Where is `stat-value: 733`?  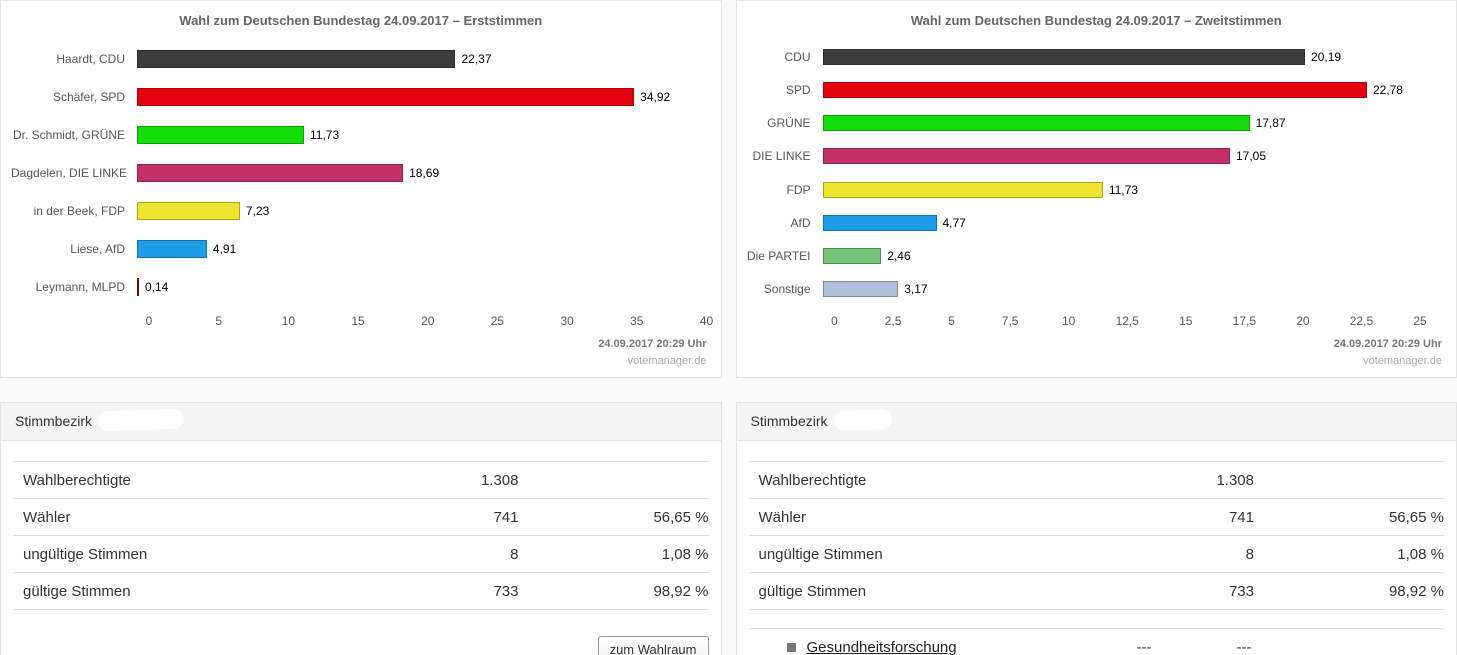 stat-value: 733 is located at coordinates (1241, 591).